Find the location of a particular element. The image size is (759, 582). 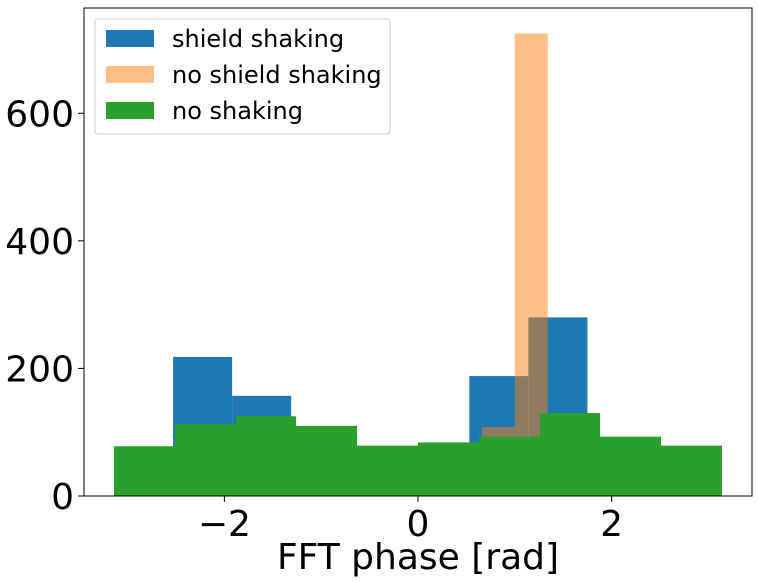

legend-frame is located at coordinates (242, 76).